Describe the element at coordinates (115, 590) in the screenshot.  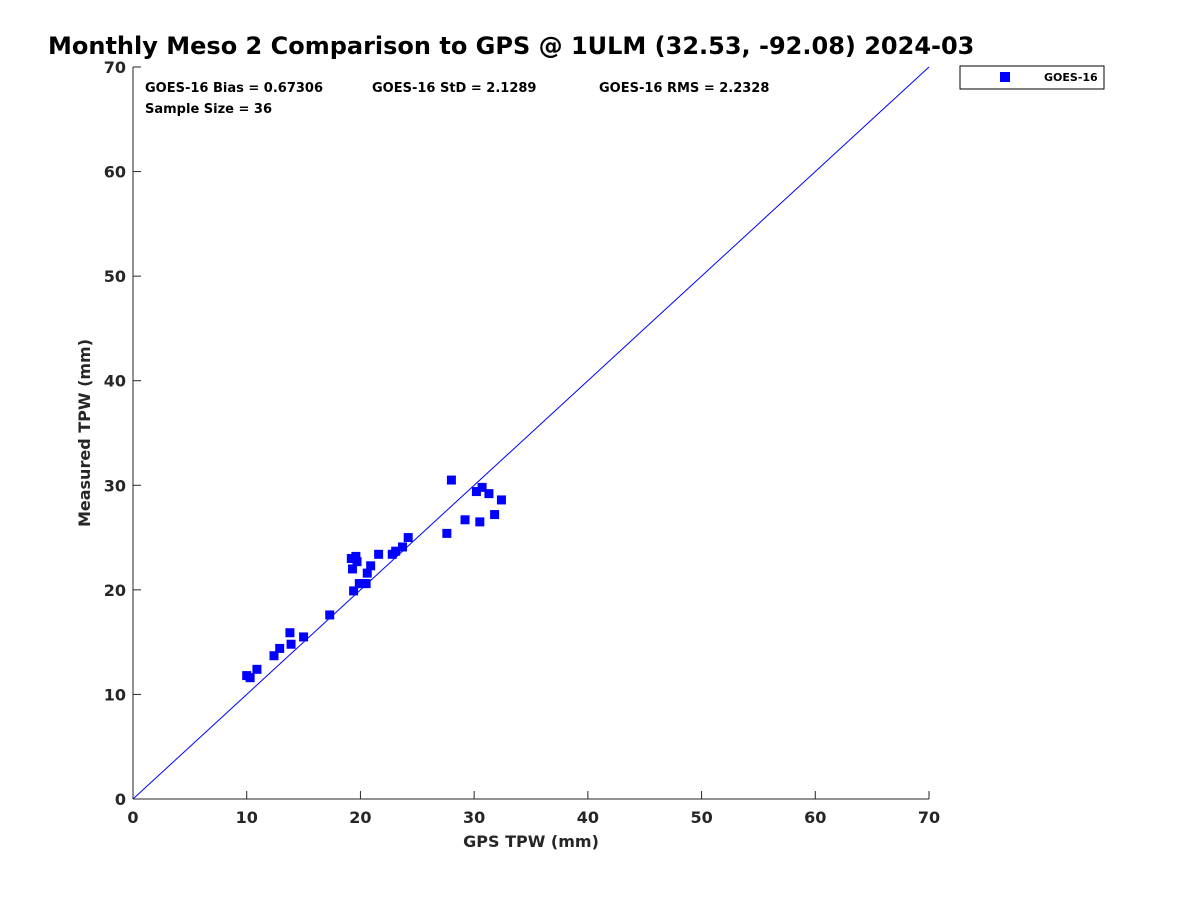
I see `y-tick-label: 20` at that location.